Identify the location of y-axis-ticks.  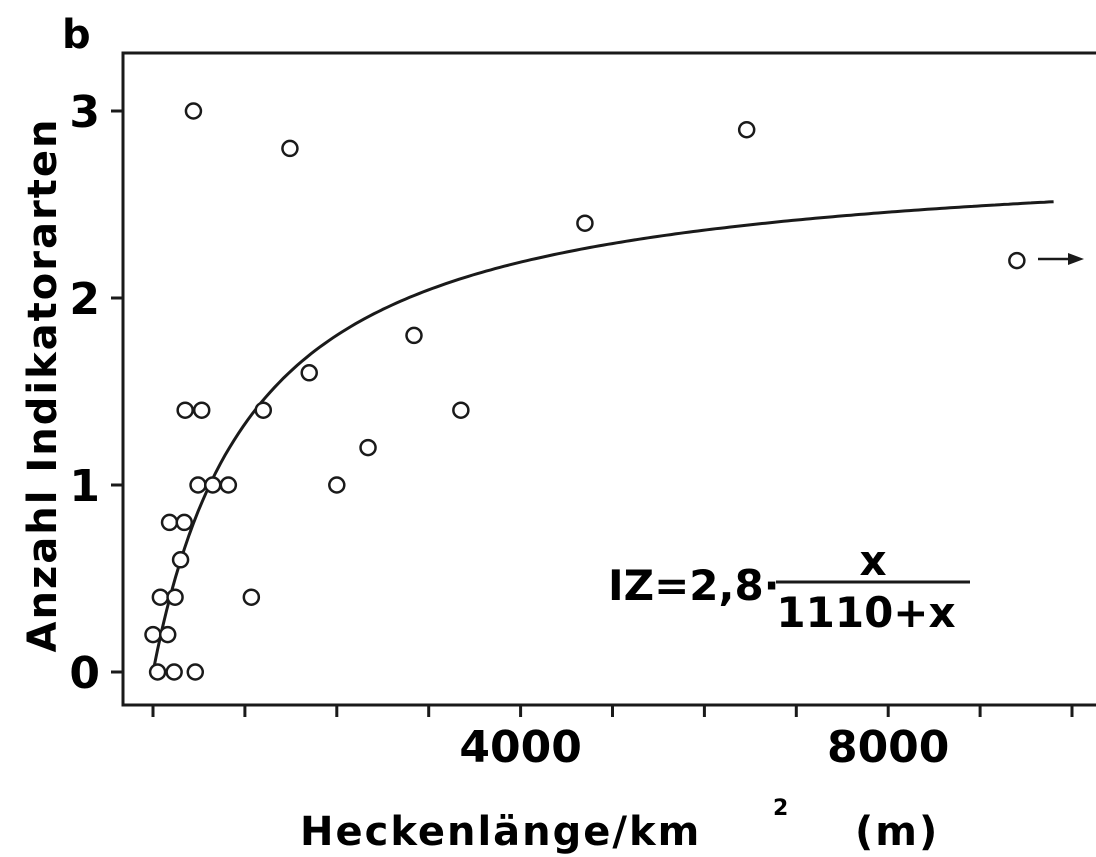
(117, 391).